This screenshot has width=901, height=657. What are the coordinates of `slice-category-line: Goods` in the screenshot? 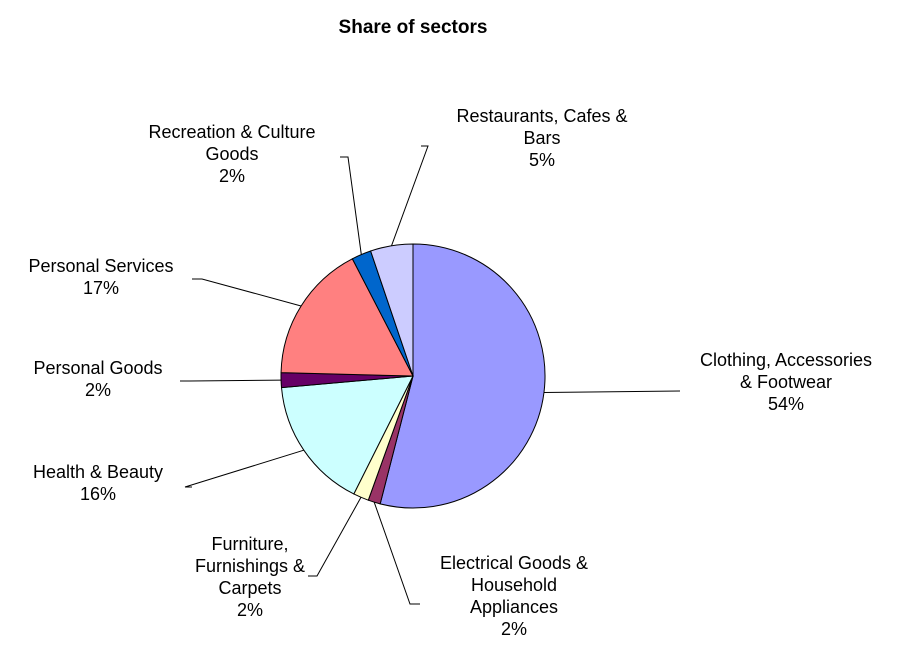 It's located at (231, 154).